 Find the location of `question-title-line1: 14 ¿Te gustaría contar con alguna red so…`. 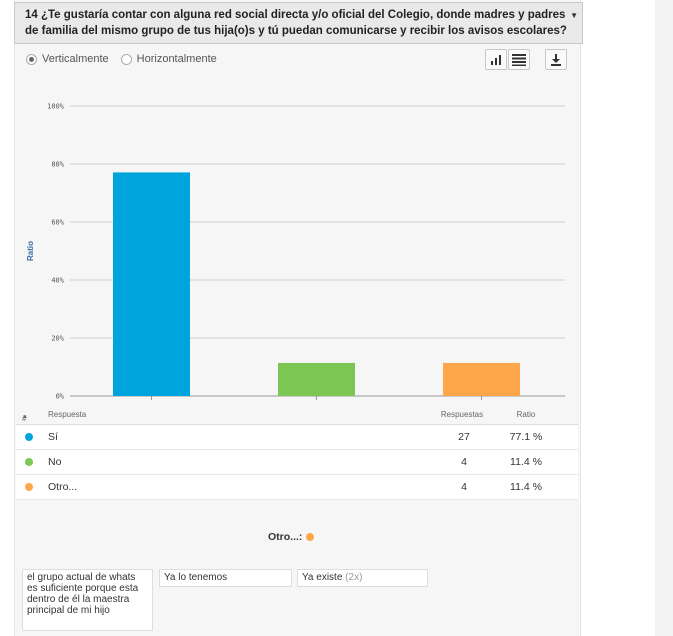

question-title-line1: 14 ¿Te gustaría contar con alguna red so… is located at coordinates (295, 15).